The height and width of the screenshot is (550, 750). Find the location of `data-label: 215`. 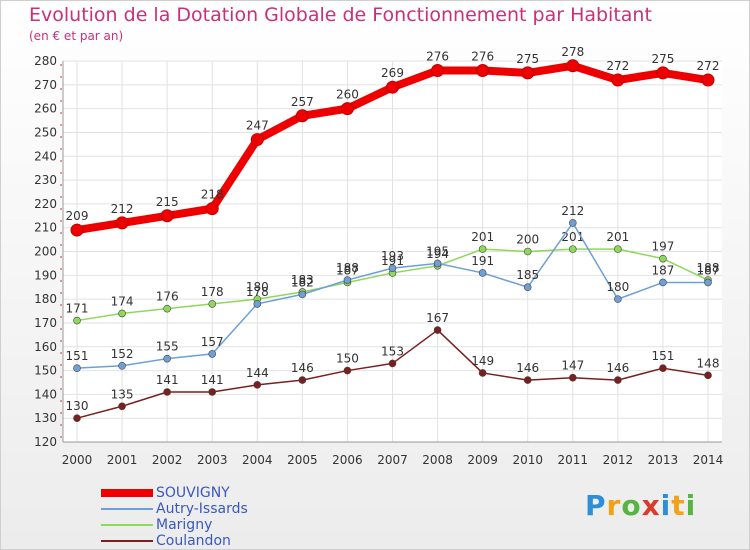

data-label: 215 is located at coordinates (167, 202).